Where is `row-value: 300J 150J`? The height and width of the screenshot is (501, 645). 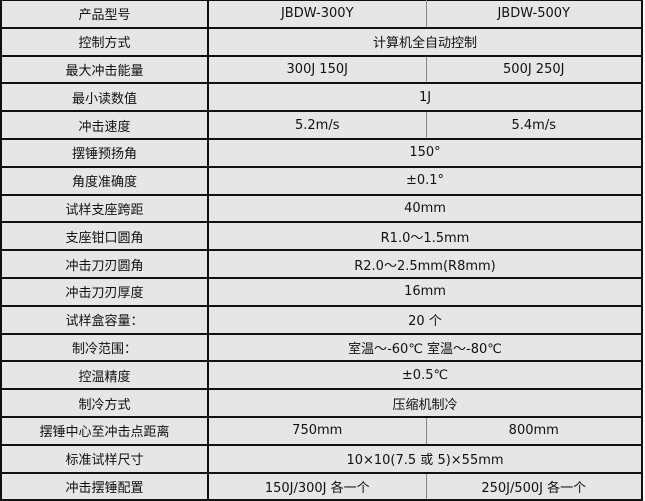
row-value: 300J 150J is located at coordinates (317, 69).